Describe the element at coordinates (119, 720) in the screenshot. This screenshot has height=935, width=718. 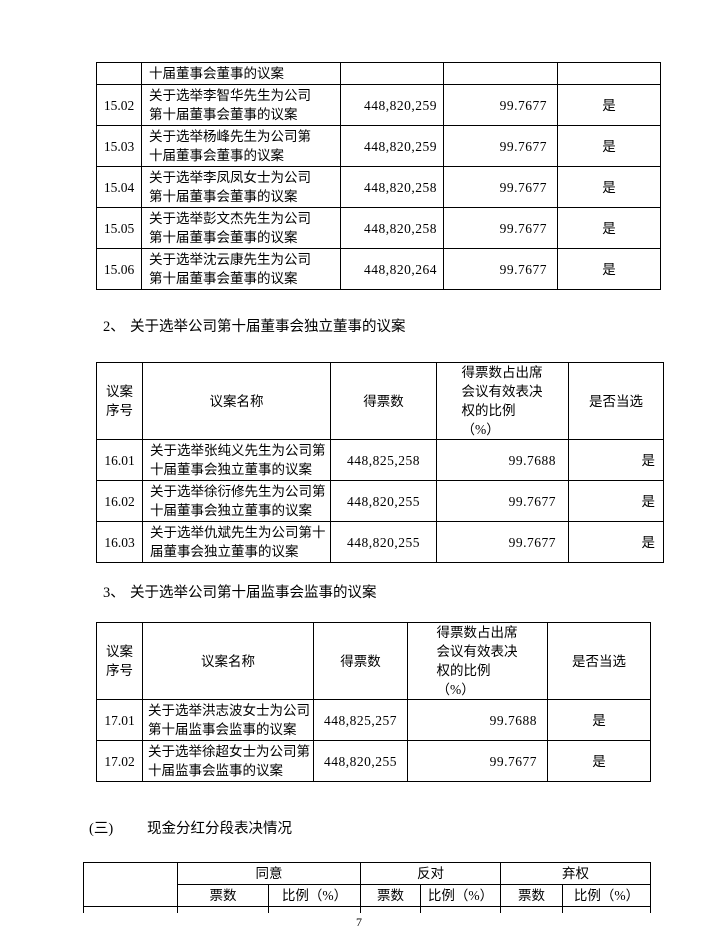
I see `proposal-seq-cell: 17.01` at that location.